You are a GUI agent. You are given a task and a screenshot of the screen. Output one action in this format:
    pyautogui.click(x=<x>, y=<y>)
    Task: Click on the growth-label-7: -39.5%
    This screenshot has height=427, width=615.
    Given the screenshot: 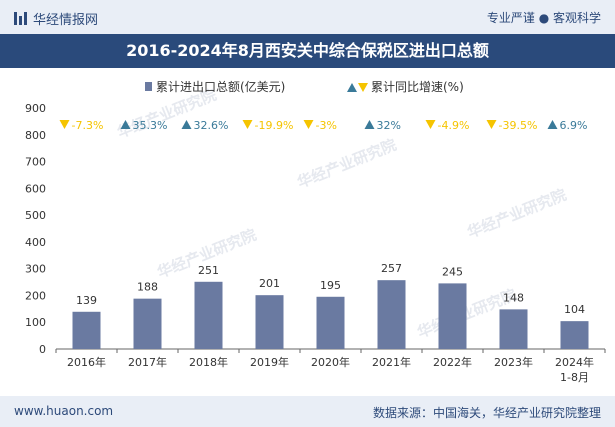 What is the action you would take?
    pyautogui.click(x=518, y=125)
    